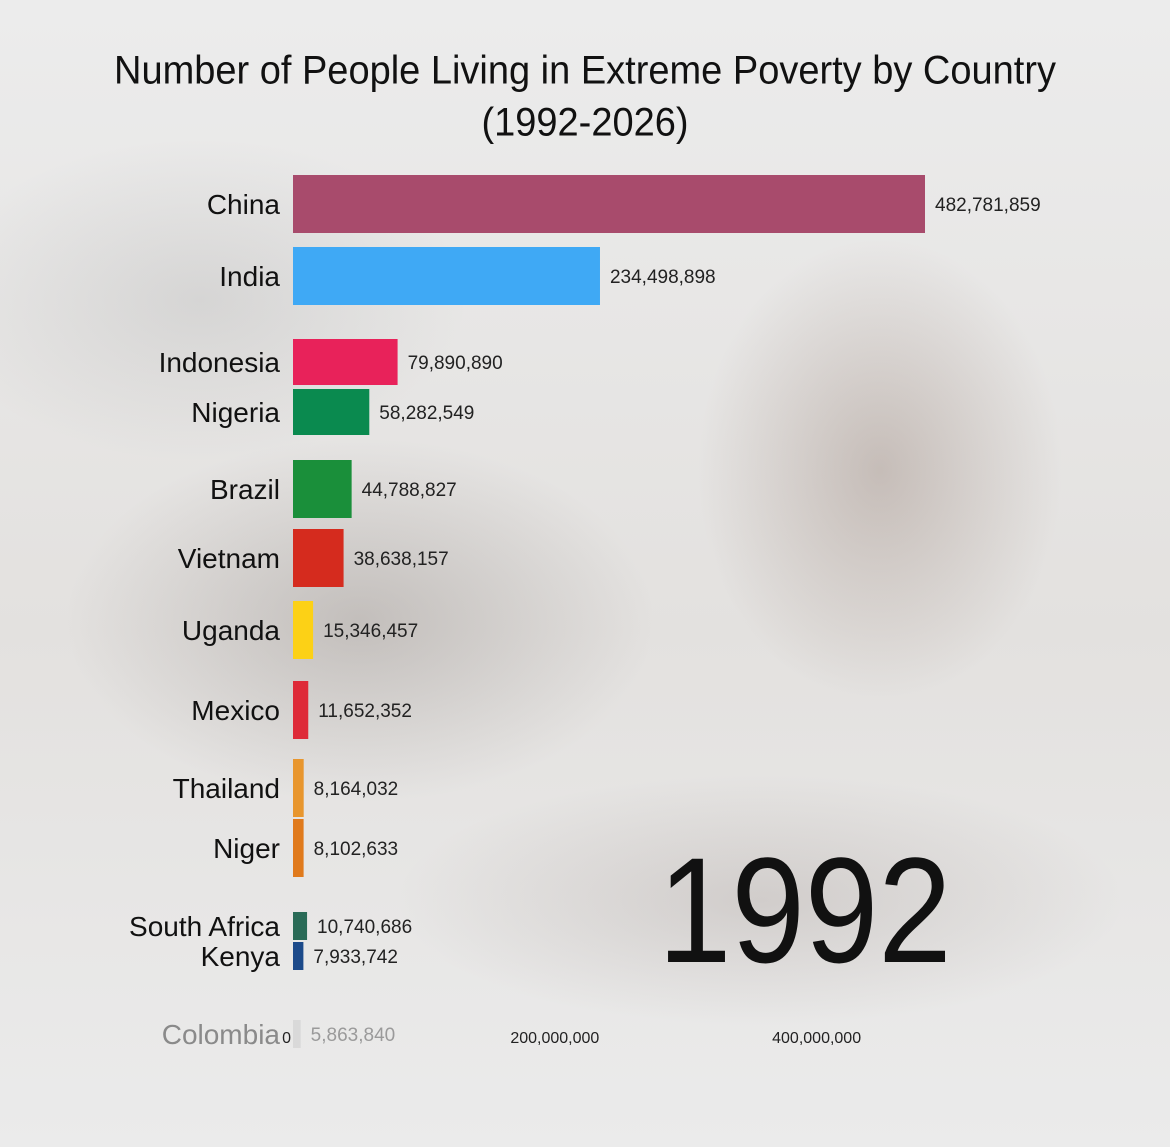  Describe the element at coordinates (298, 956) in the screenshot. I see `bar-kenya` at that location.